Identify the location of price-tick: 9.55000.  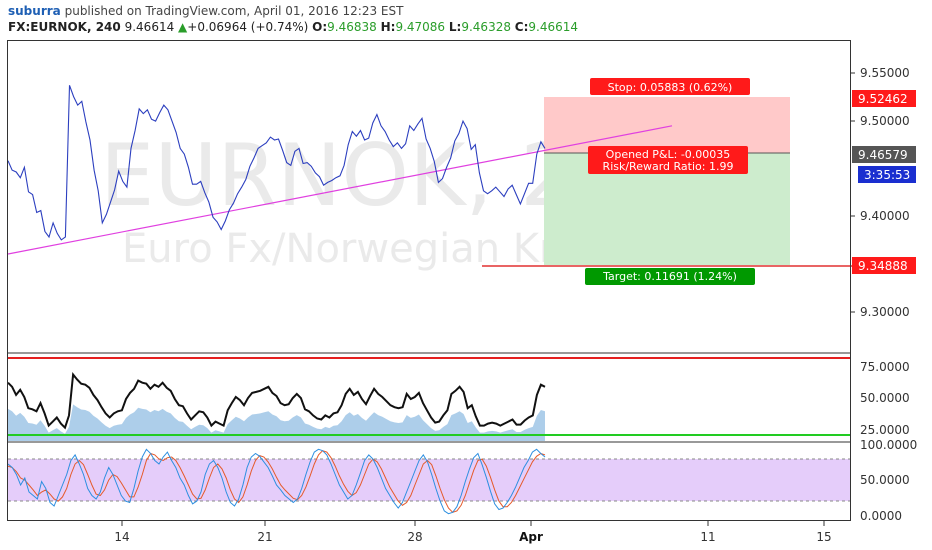
(885, 73).